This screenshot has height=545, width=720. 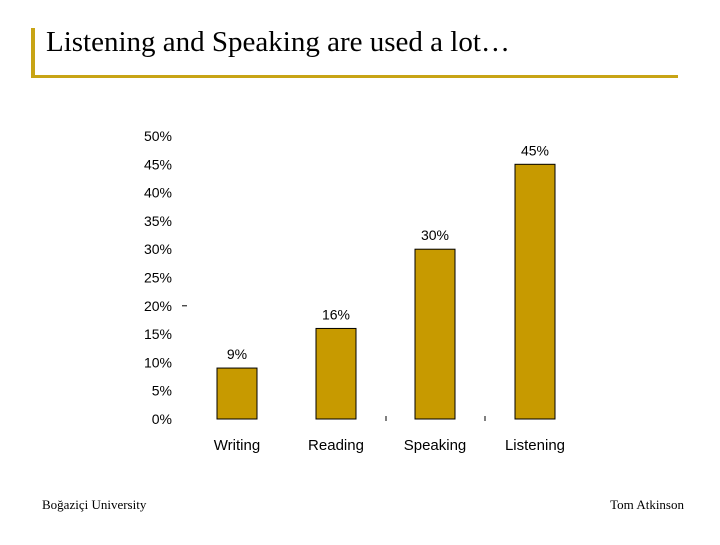 I want to click on data-label: 45%, so click(x=535, y=150).